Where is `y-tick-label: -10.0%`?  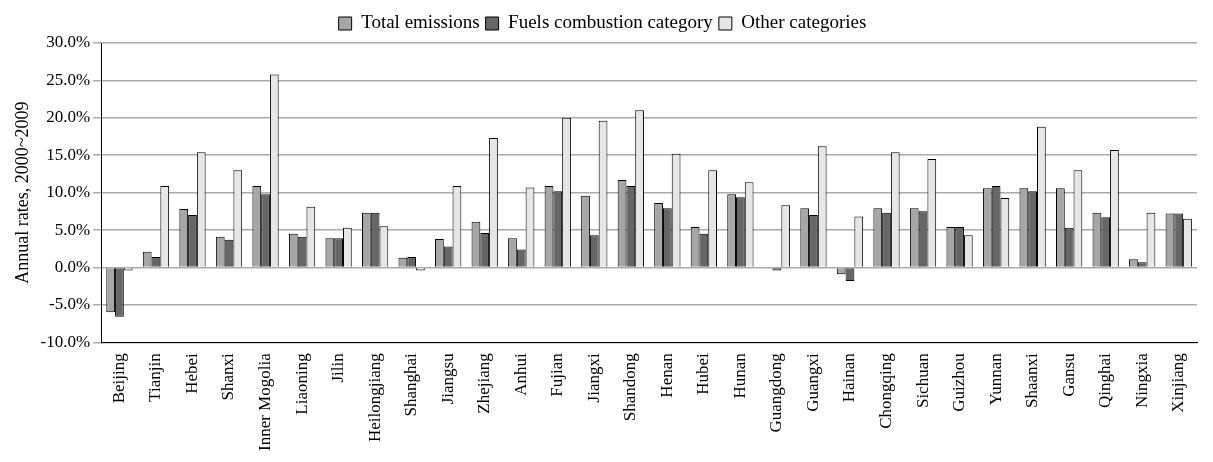 y-tick-label: -10.0% is located at coordinates (65, 341).